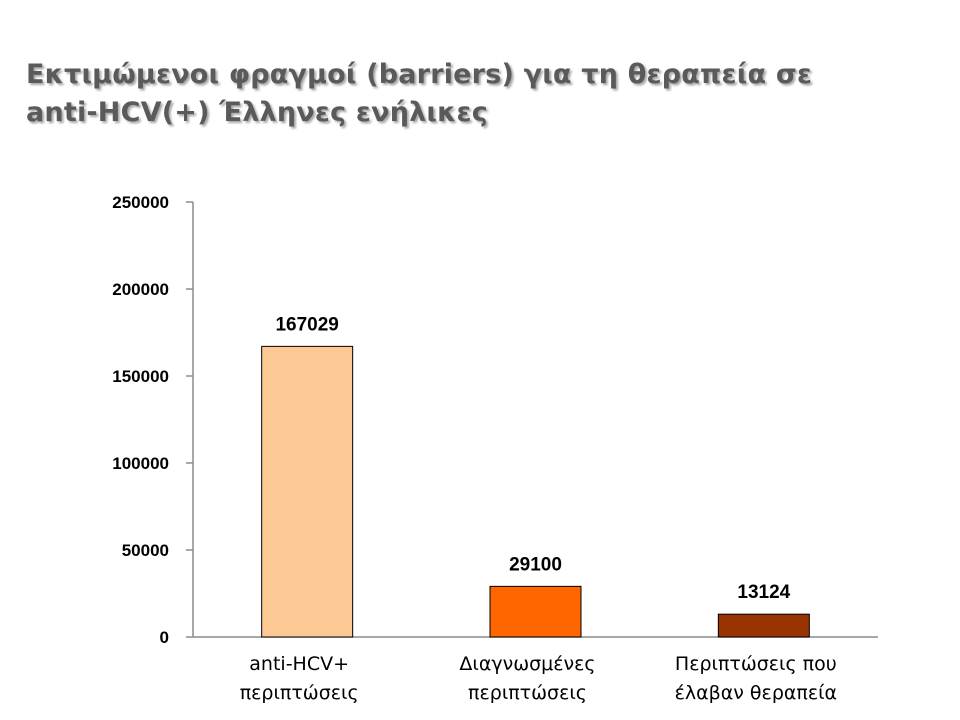  I want to click on category-label: Περιπτώσεις που, so click(756, 664).